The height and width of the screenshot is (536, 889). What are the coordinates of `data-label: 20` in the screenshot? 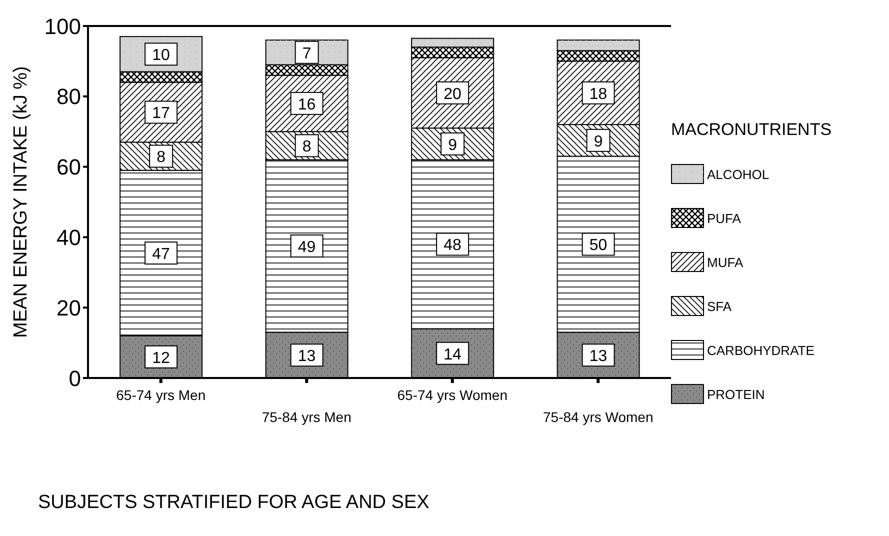 It's located at (453, 94).